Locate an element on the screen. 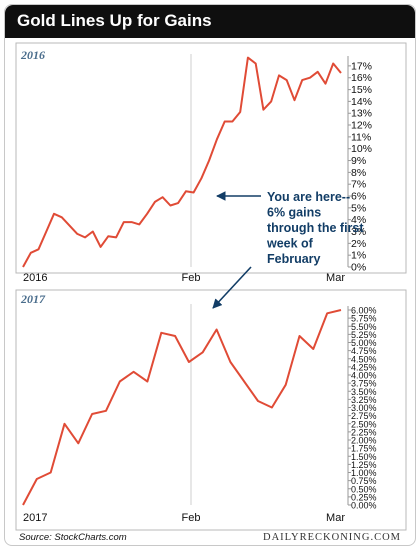  x-tick-label: 2017 is located at coordinates (35, 518).